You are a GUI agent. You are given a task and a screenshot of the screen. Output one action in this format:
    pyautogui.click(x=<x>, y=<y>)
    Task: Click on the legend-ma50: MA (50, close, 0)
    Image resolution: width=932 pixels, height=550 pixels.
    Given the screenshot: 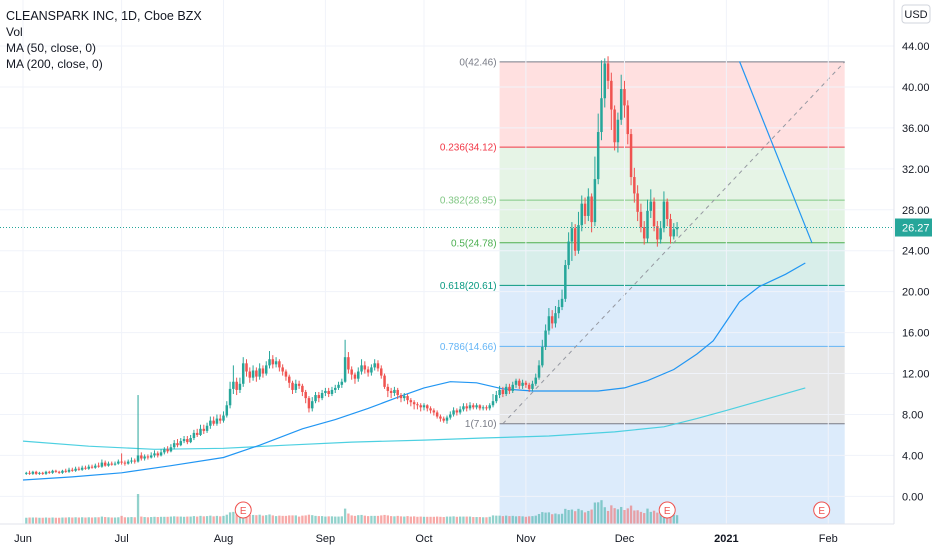 What is the action you would take?
    pyautogui.click(x=51, y=48)
    